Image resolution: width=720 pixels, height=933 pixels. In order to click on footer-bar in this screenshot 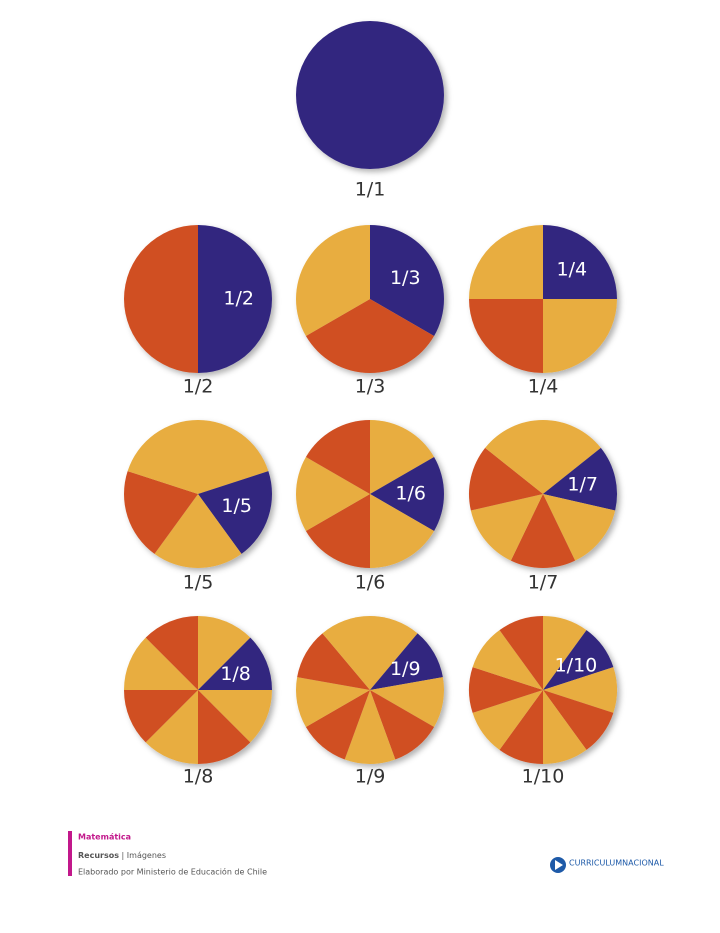, I will do `click(70, 853)`.